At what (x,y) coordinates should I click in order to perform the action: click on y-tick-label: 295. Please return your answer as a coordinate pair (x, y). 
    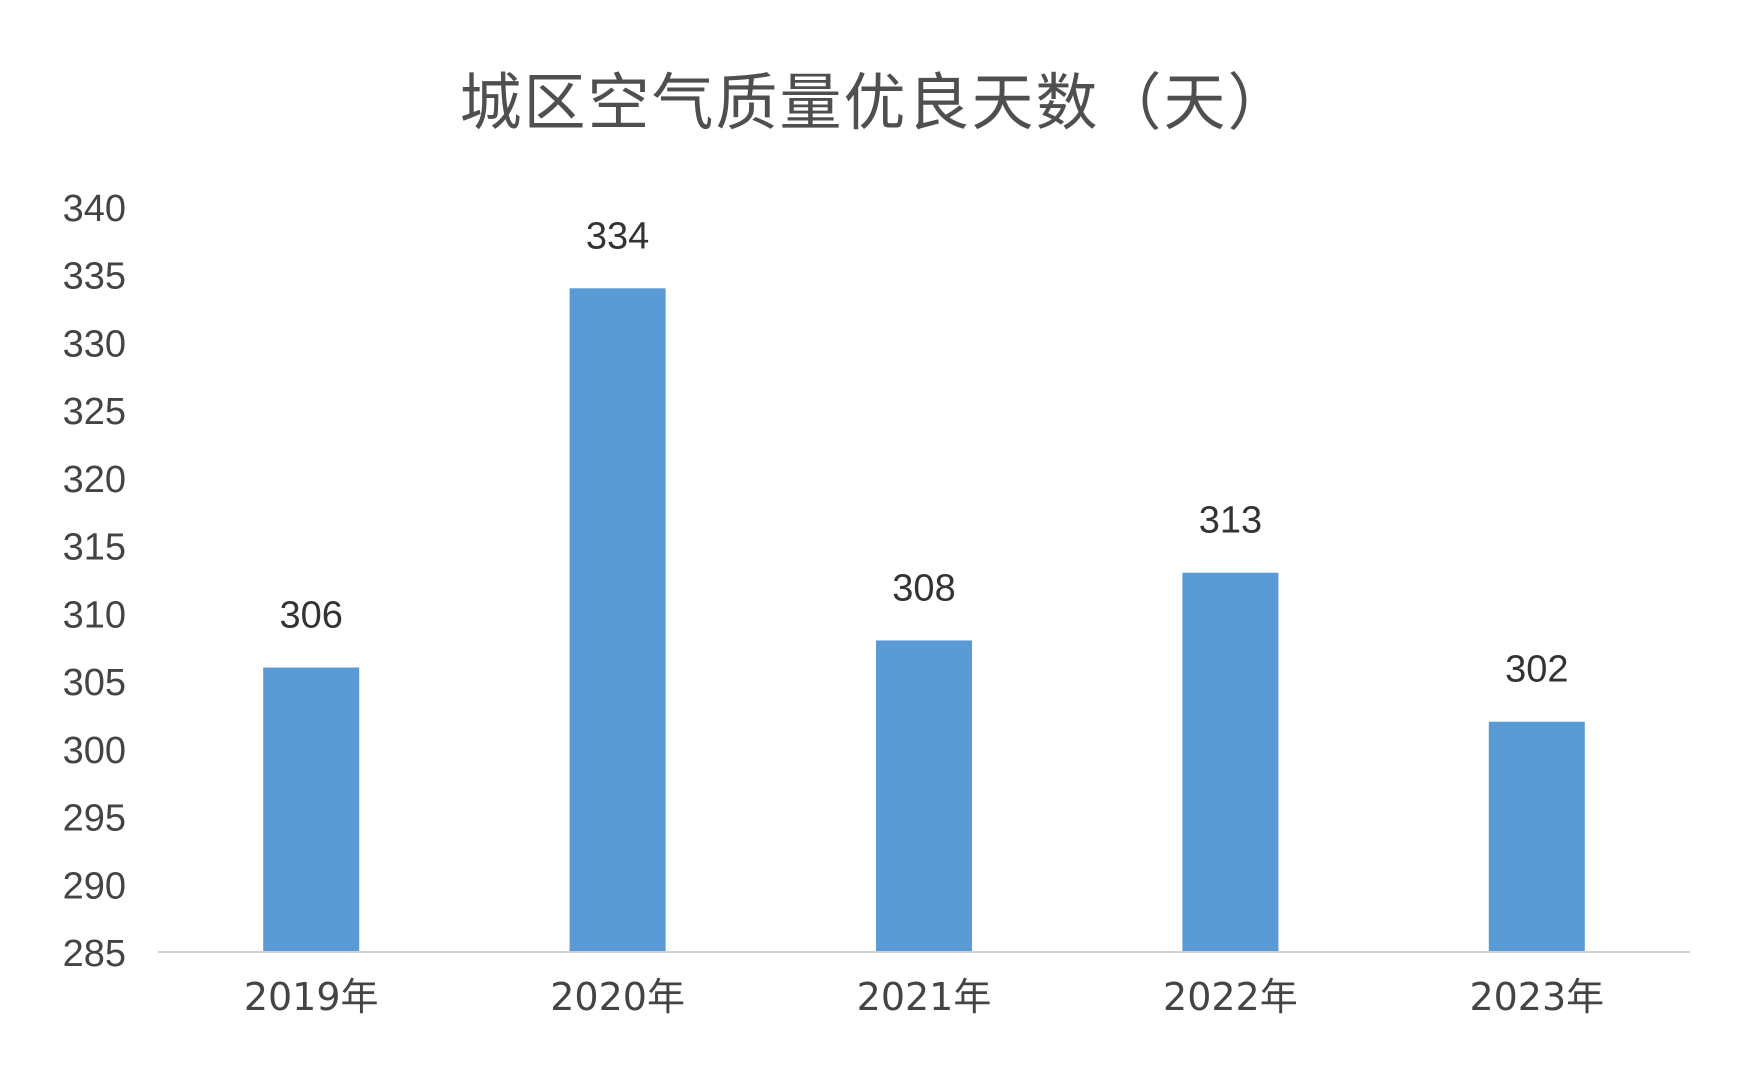
    Looking at the image, I should click on (94, 819).